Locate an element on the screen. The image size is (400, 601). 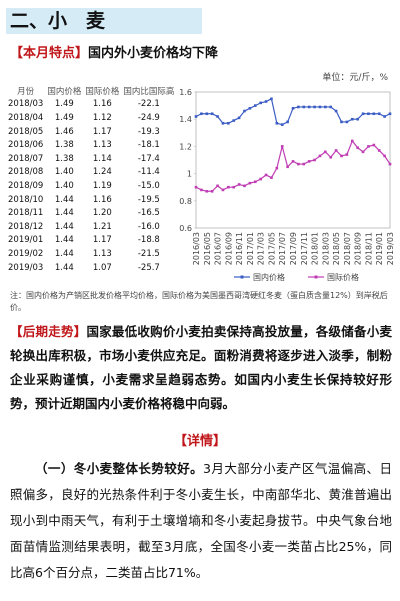
table-cell: 2018/09 is located at coordinates (26, 185).